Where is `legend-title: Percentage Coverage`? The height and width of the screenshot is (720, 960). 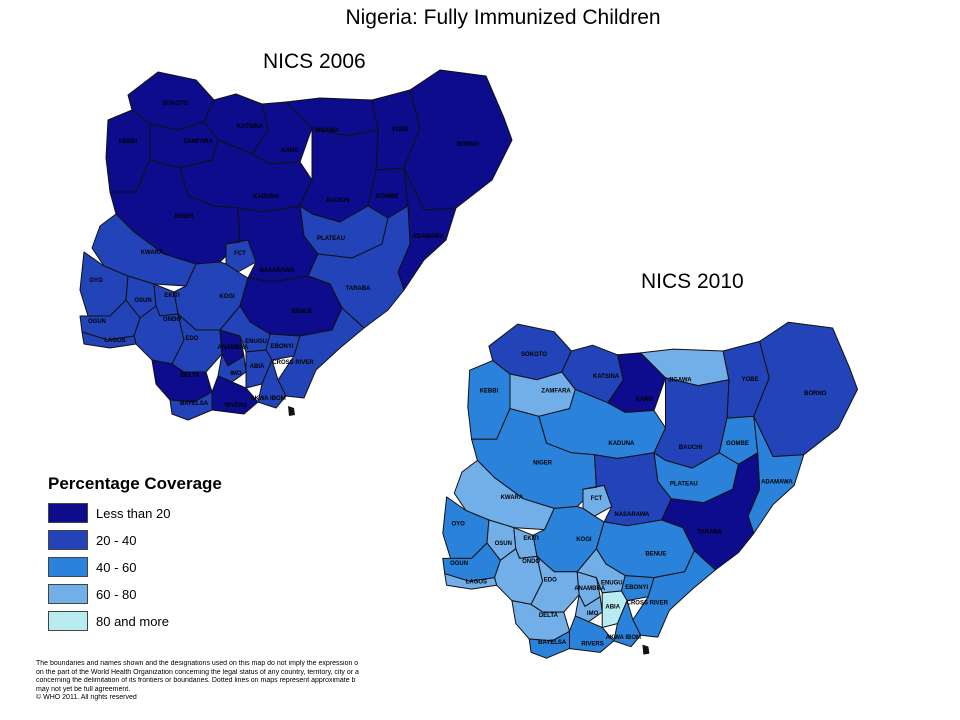
legend-title: Percentage Coverage is located at coordinates (135, 483).